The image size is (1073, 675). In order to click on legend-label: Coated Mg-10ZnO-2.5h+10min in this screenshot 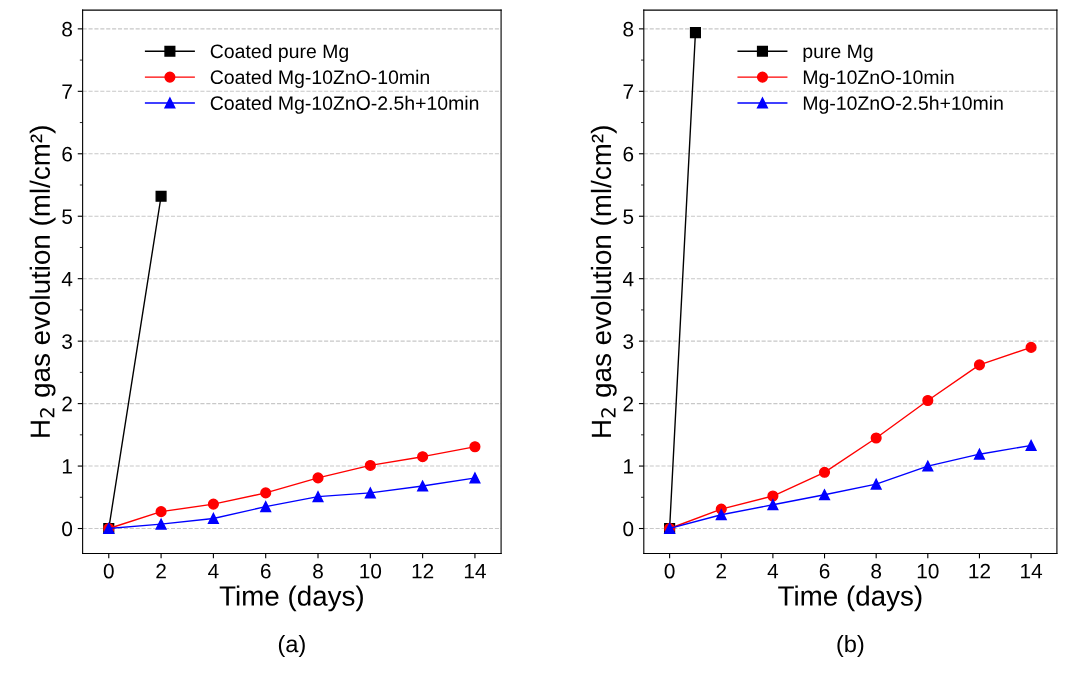, I will do `click(344, 104)`.